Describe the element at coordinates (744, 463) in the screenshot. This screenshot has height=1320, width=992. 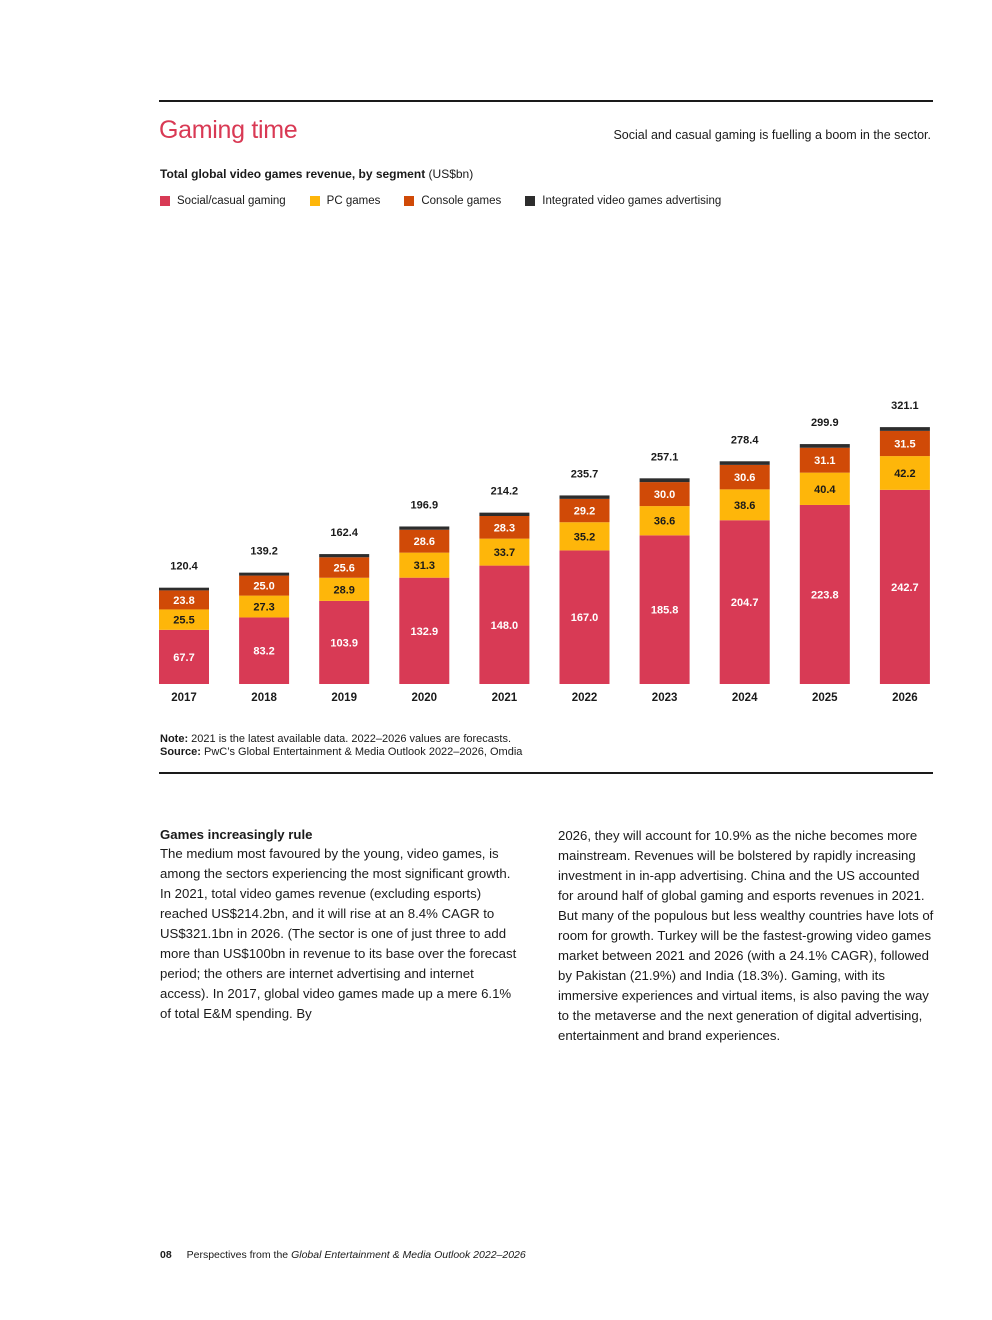
I see `bar-advertising-2024` at that location.